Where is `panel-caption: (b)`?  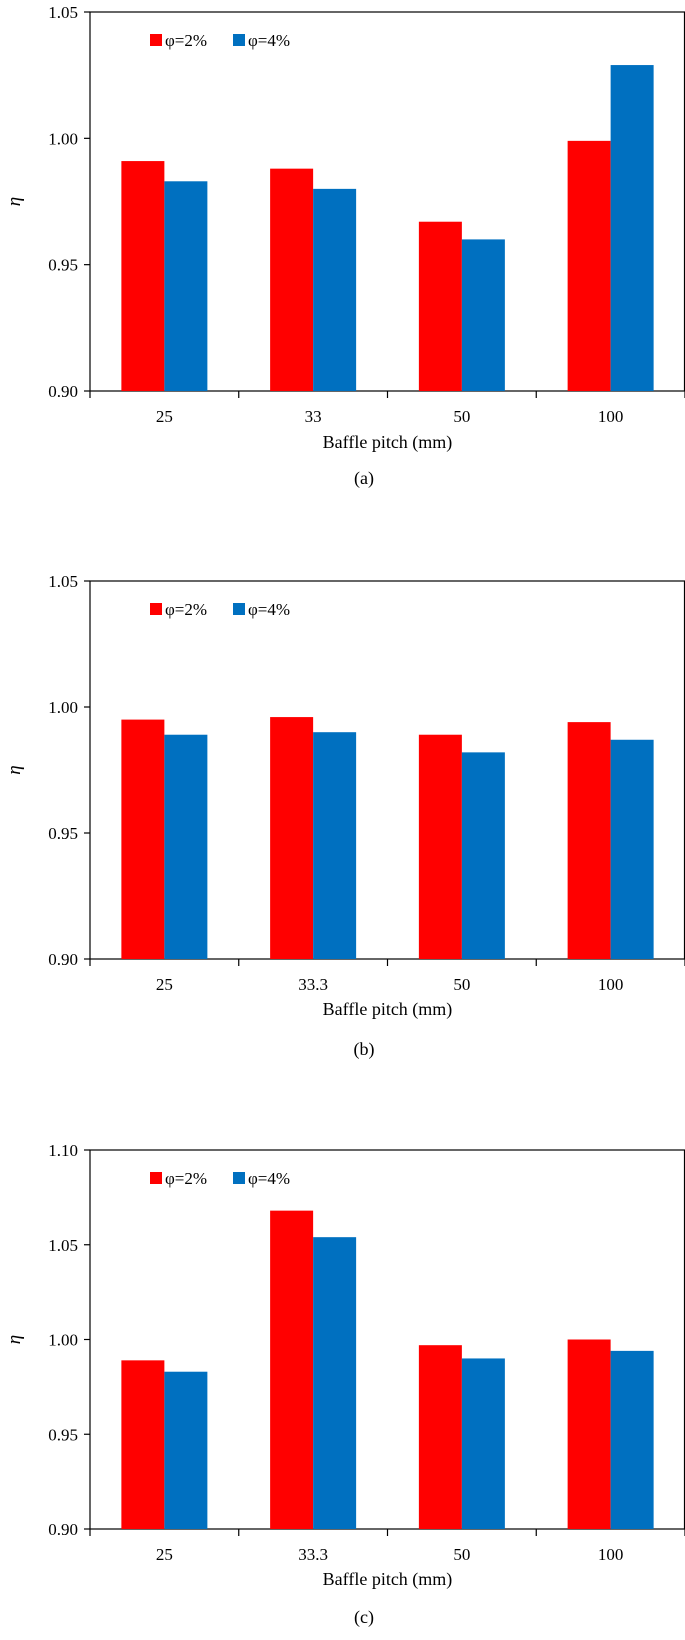 panel-caption: (b) is located at coordinates (364, 1049).